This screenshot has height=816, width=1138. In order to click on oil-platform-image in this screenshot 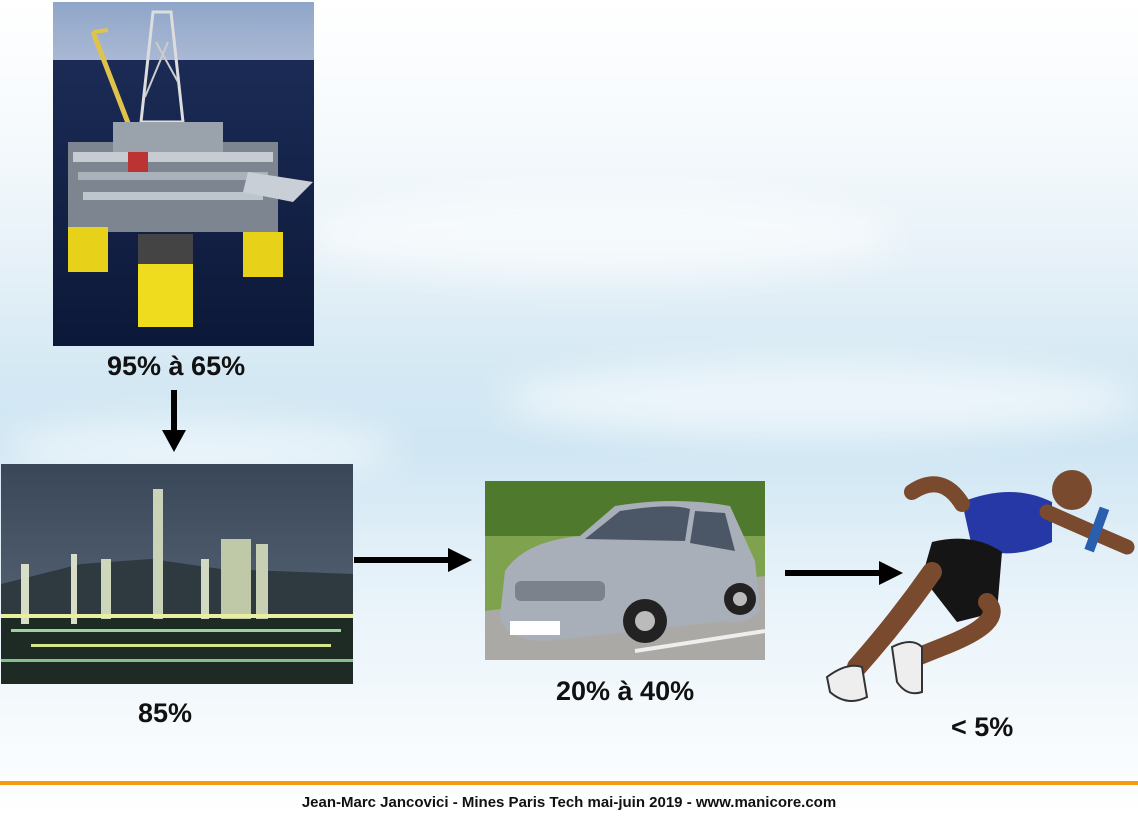, I will do `click(183, 174)`.